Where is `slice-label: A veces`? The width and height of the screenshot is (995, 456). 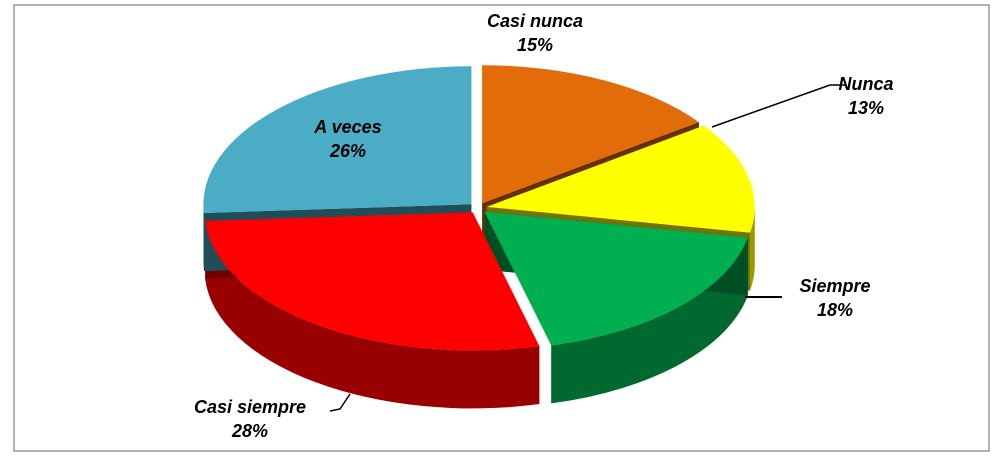
slice-label: A veces is located at coordinates (347, 127).